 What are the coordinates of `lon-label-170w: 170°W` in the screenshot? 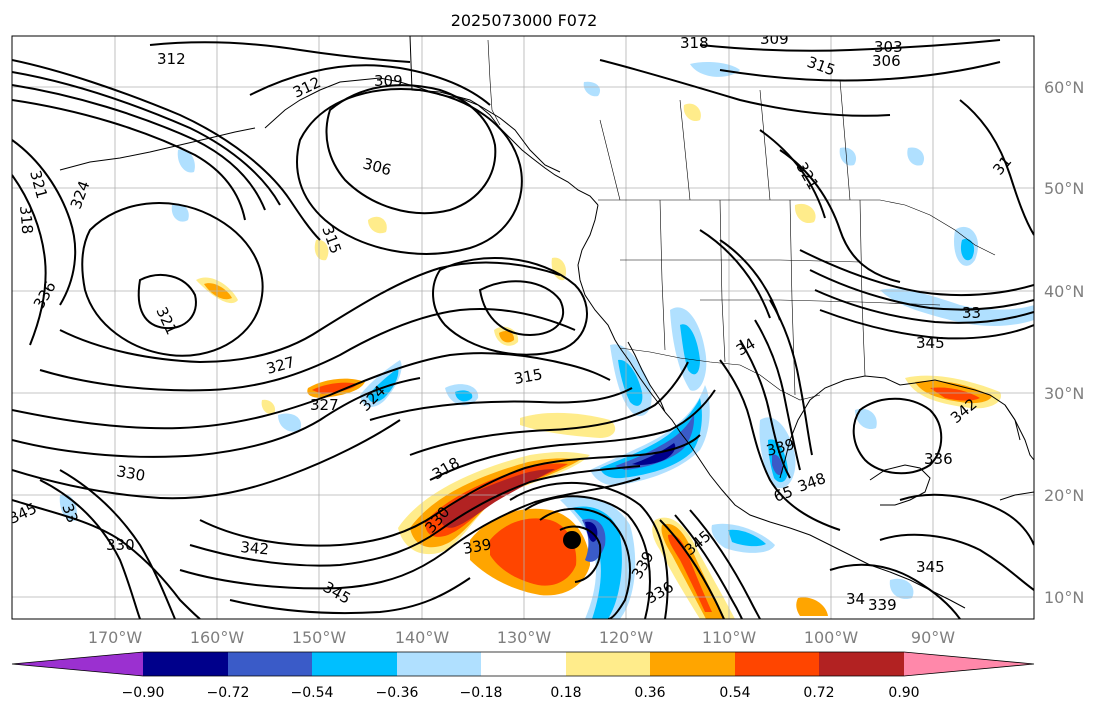 It's located at (115, 637).